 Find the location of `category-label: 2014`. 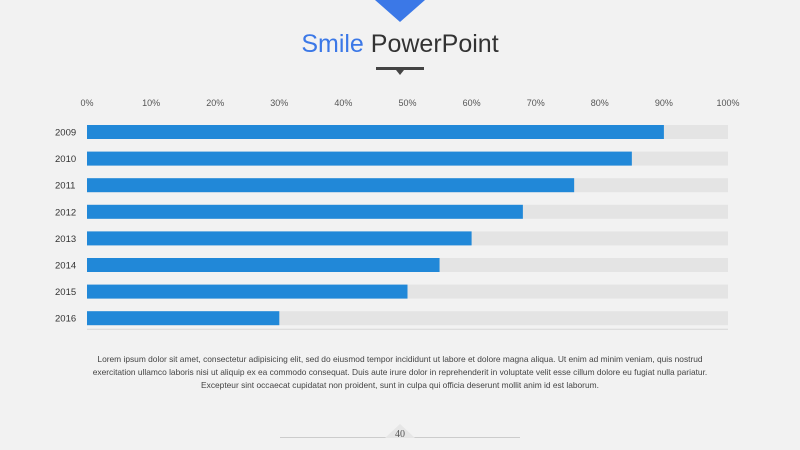

category-label: 2014 is located at coordinates (65, 266).